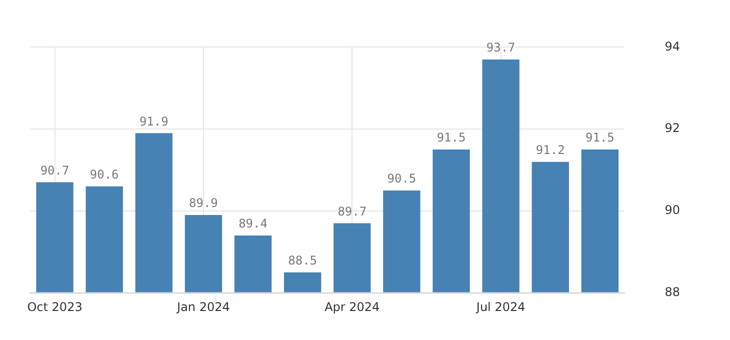 This screenshot has width=730, height=340. Describe the element at coordinates (401, 179) in the screenshot. I see `data-label: 90.5` at that location.